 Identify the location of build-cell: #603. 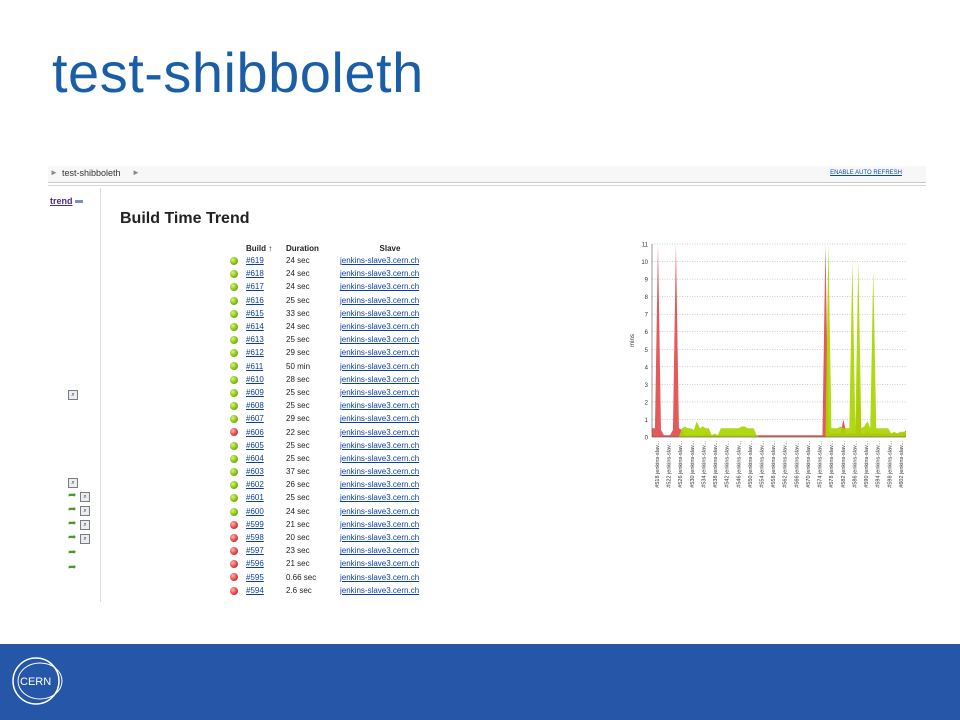
(266, 471).